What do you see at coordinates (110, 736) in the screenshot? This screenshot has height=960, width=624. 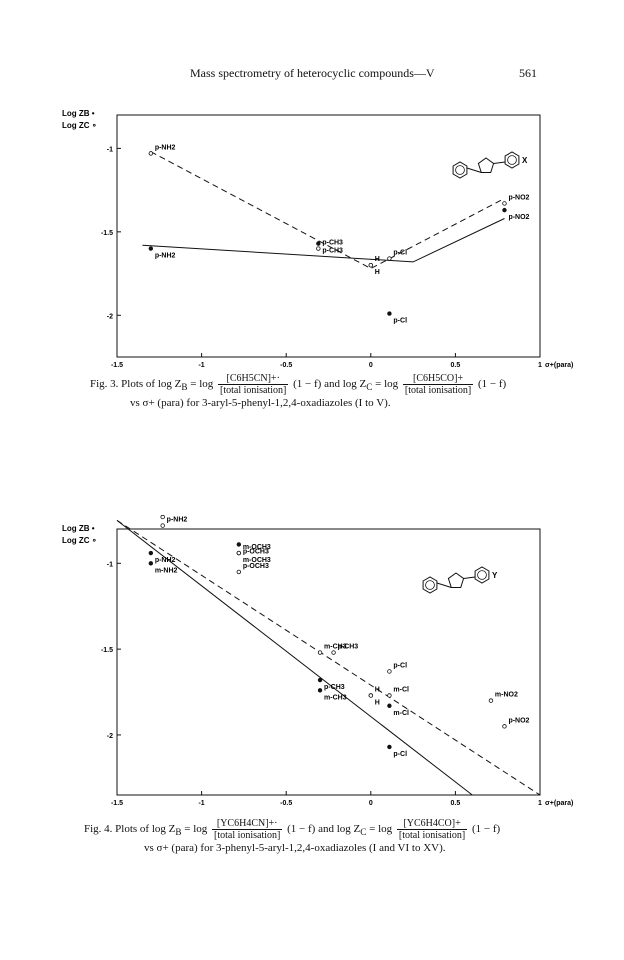 I see `y-tick-label: -2` at bounding box center [110, 736].